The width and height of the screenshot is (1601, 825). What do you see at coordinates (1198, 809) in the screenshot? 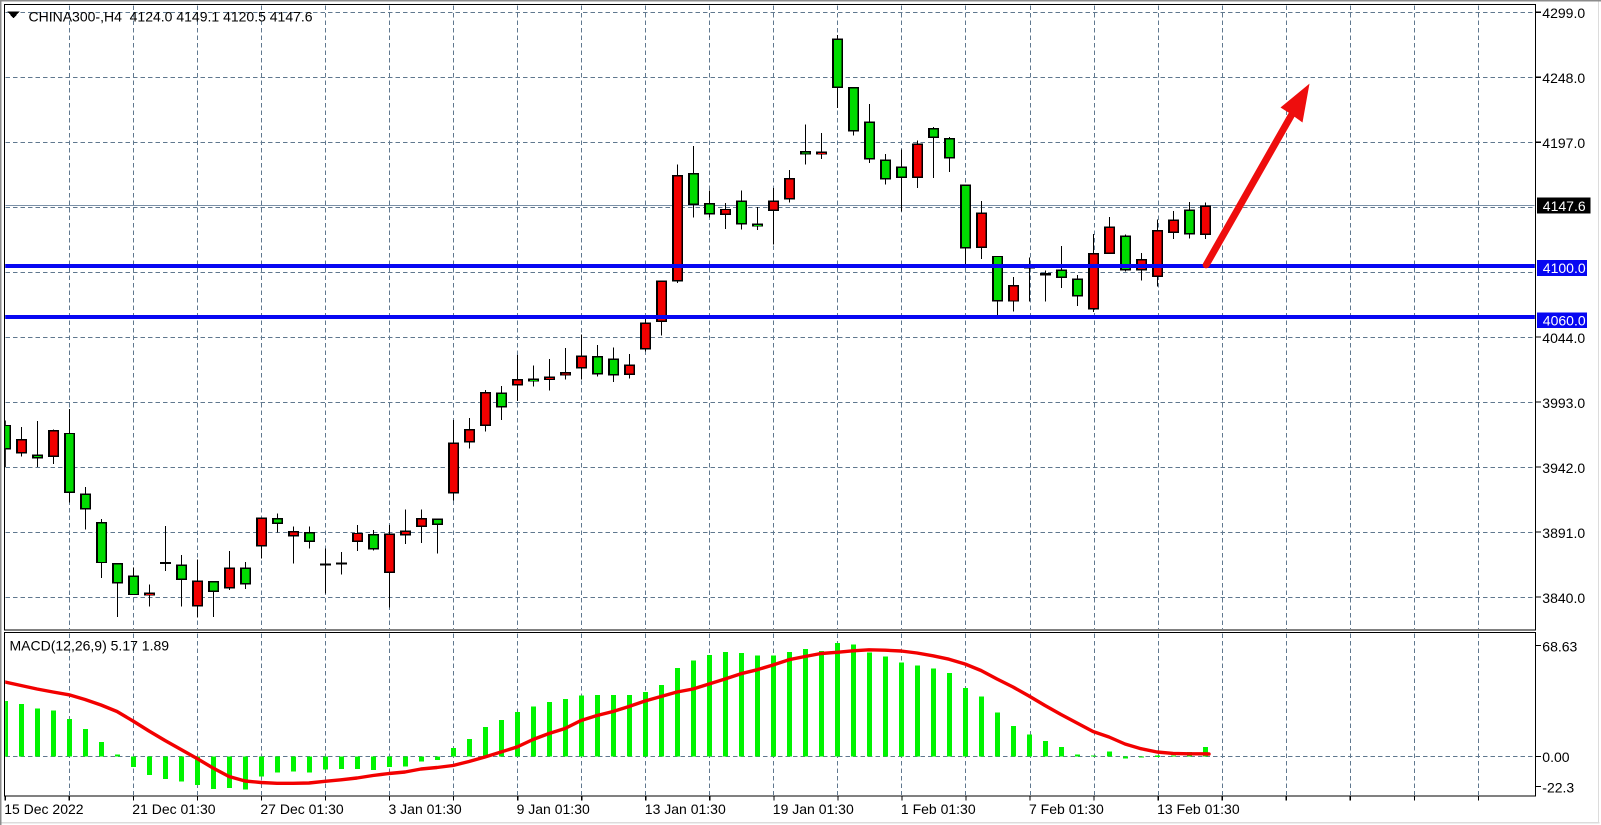
I see `svg-text: 13 Feb 01:30` at bounding box center [1198, 809].